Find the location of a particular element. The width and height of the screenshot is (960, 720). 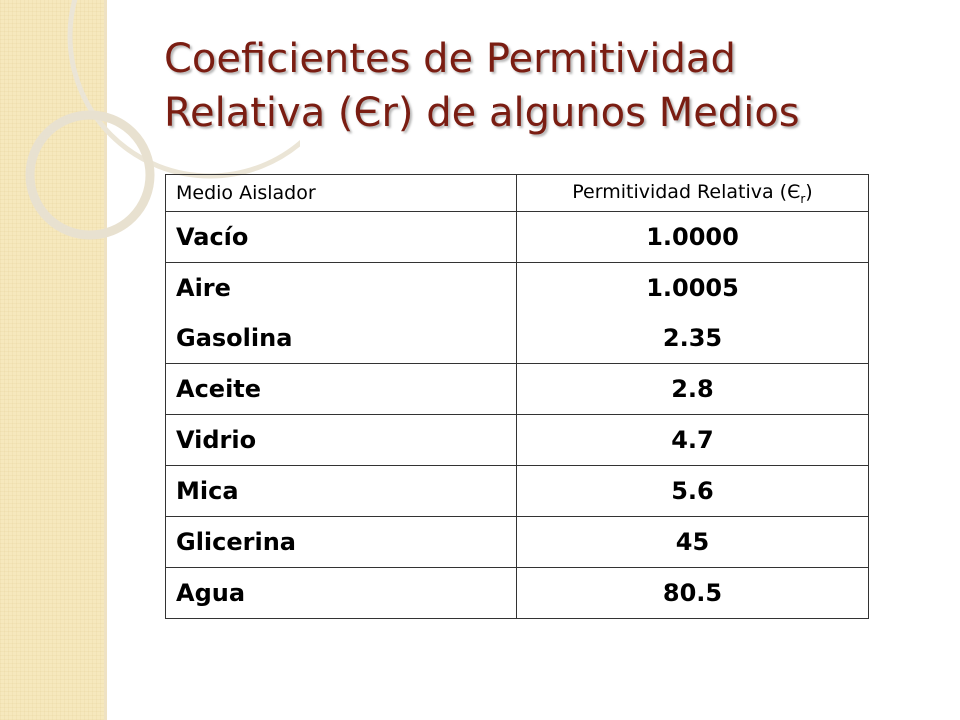

medium-cell: Glicerina is located at coordinates (341, 542).